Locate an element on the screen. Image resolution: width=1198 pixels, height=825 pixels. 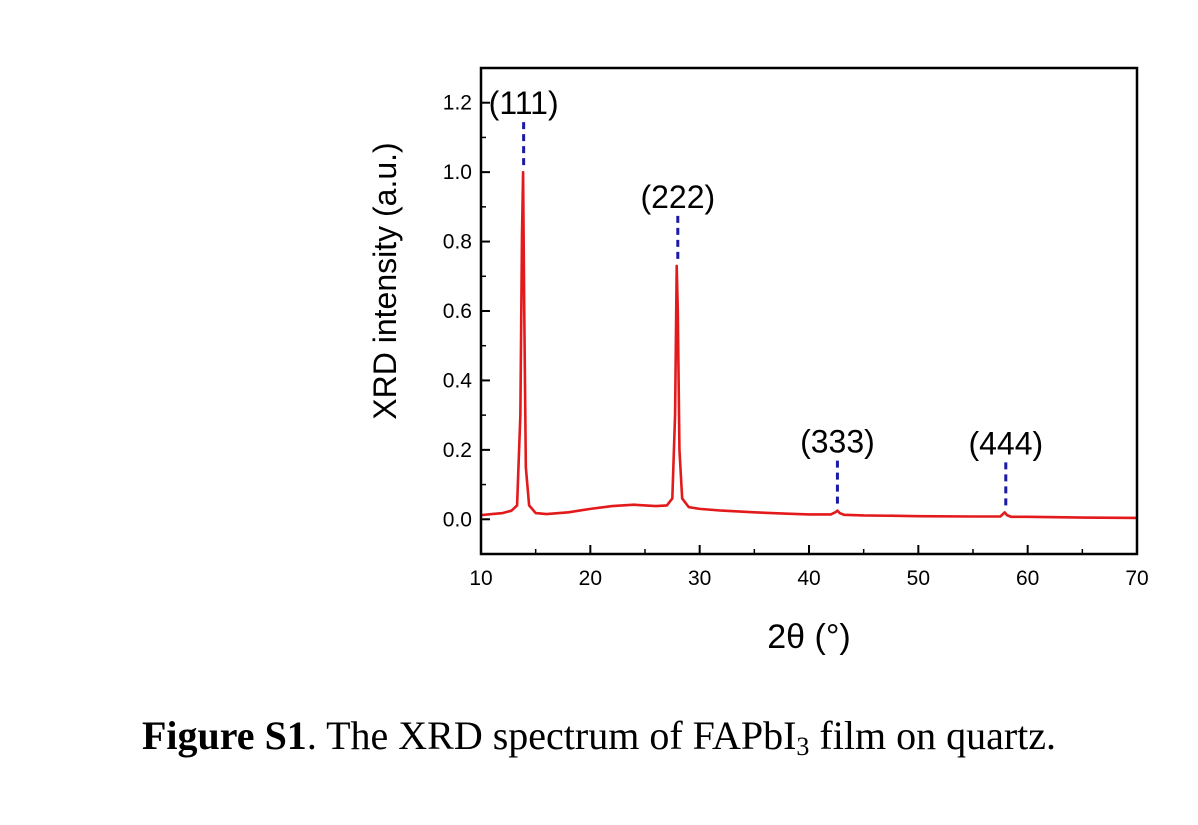
y-tick-label-5: 1.0 is located at coordinates (457, 172).